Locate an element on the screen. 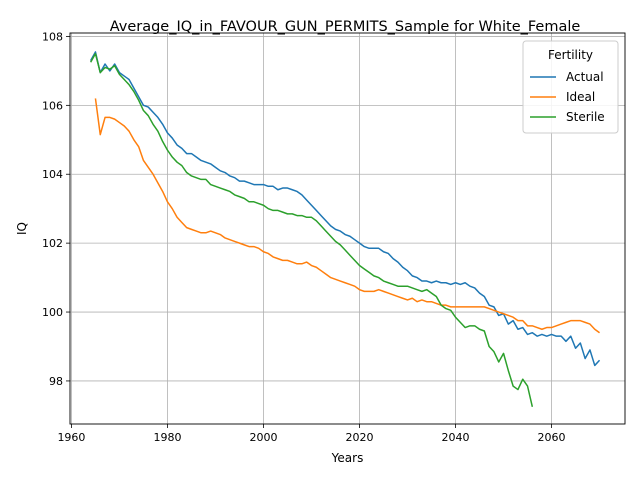 The width and height of the screenshot is (640, 480). legend-entries: Actual Ideal Sterile is located at coordinates (567, 97).